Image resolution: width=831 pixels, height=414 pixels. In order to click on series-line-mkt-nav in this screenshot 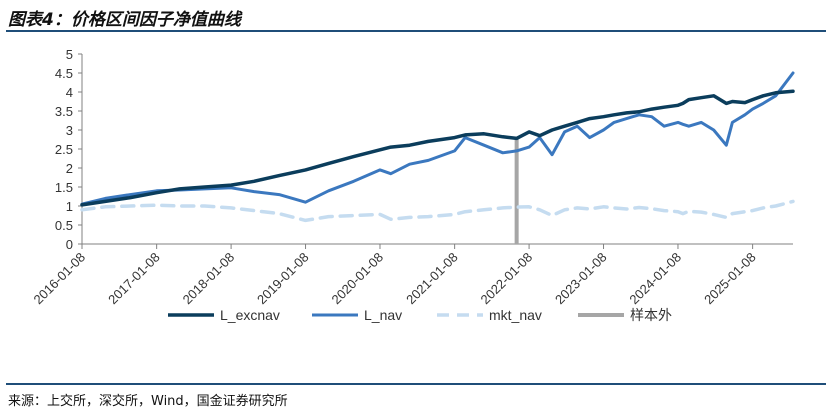, I will do `click(437, 211)`.